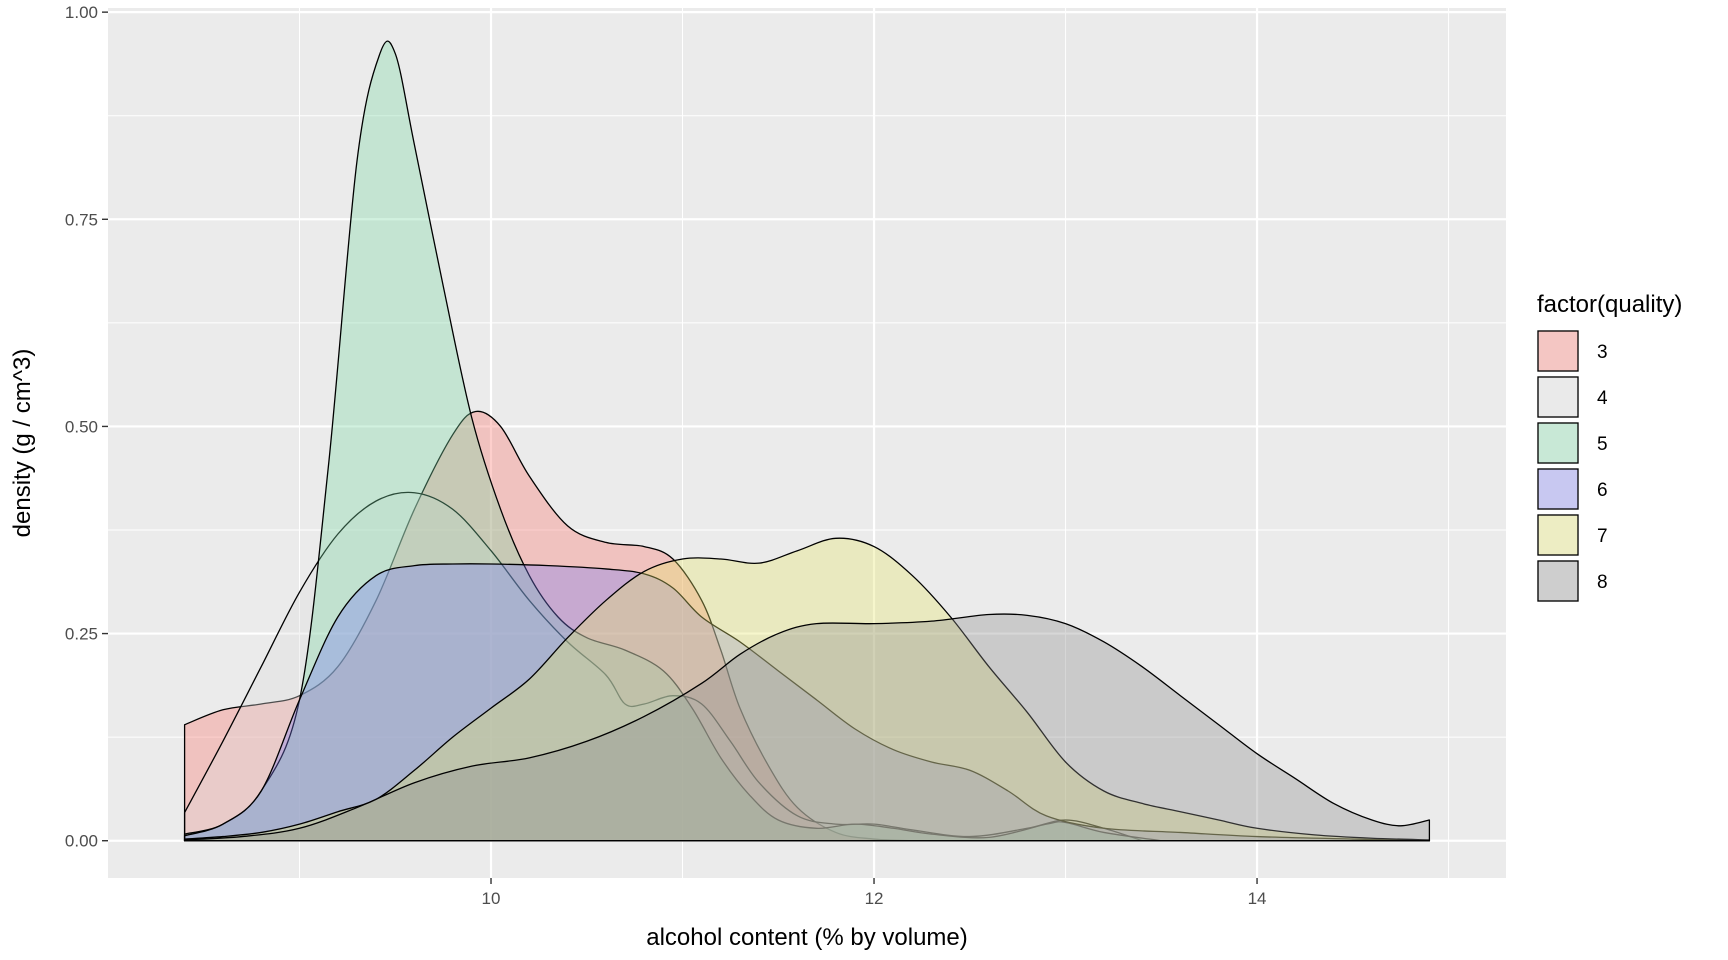 The width and height of the screenshot is (1728, 960). Describe the element at coordinates (1609, 304) in the screenshot. I see `legend-title: factor(quality)` at that location.